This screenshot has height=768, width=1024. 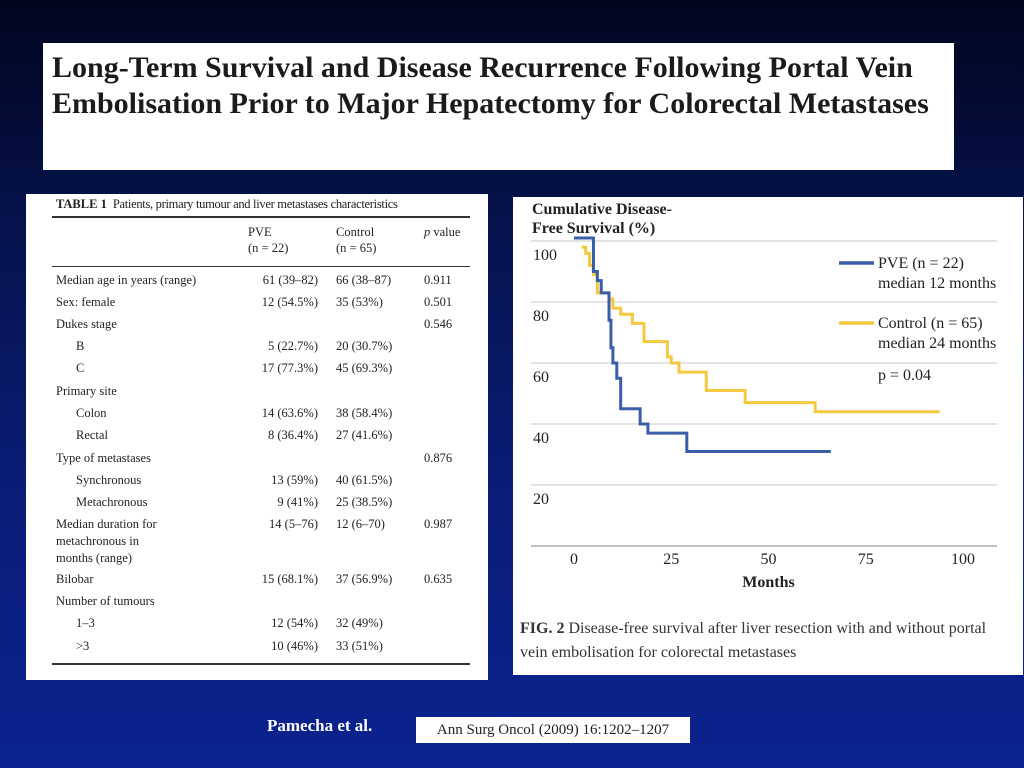 What do you see at coordinates (545, 255) in the screenshot?
I see `y-tick-label: 100` at bounding box center [545, 255].